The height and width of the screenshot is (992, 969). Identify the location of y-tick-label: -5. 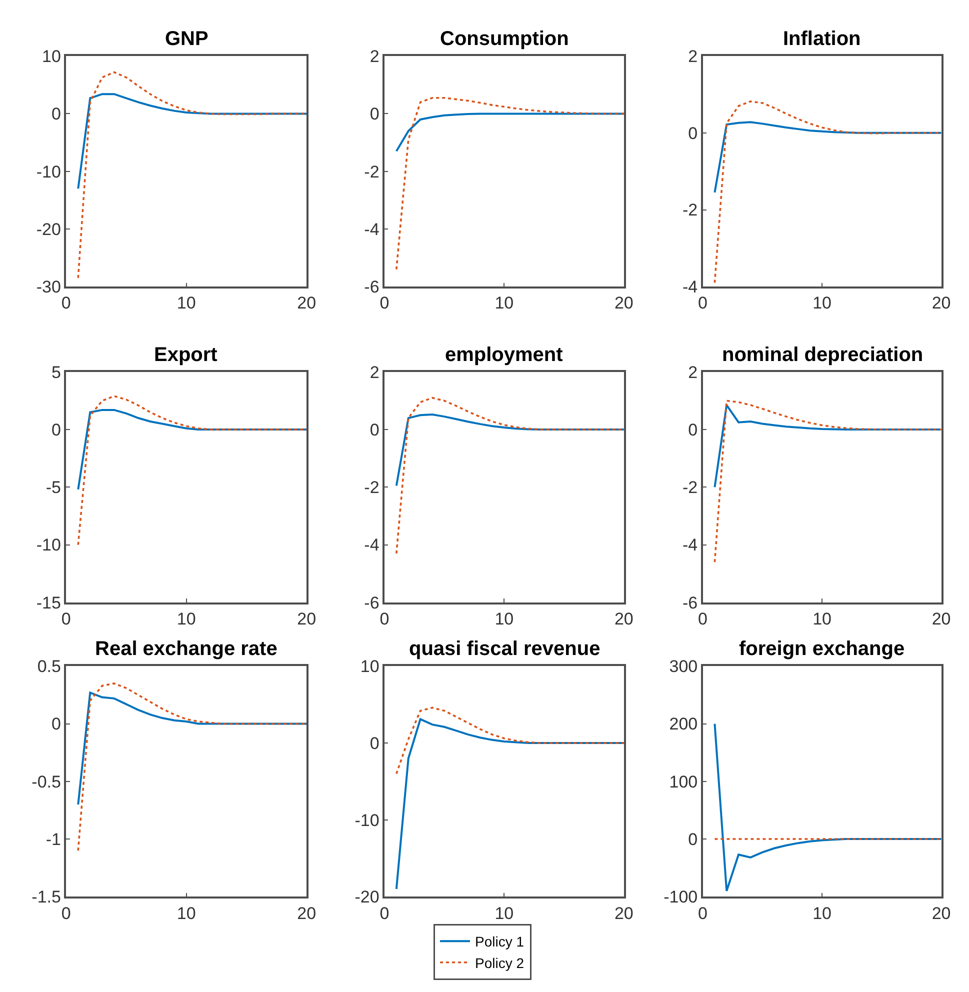
(53, 488).